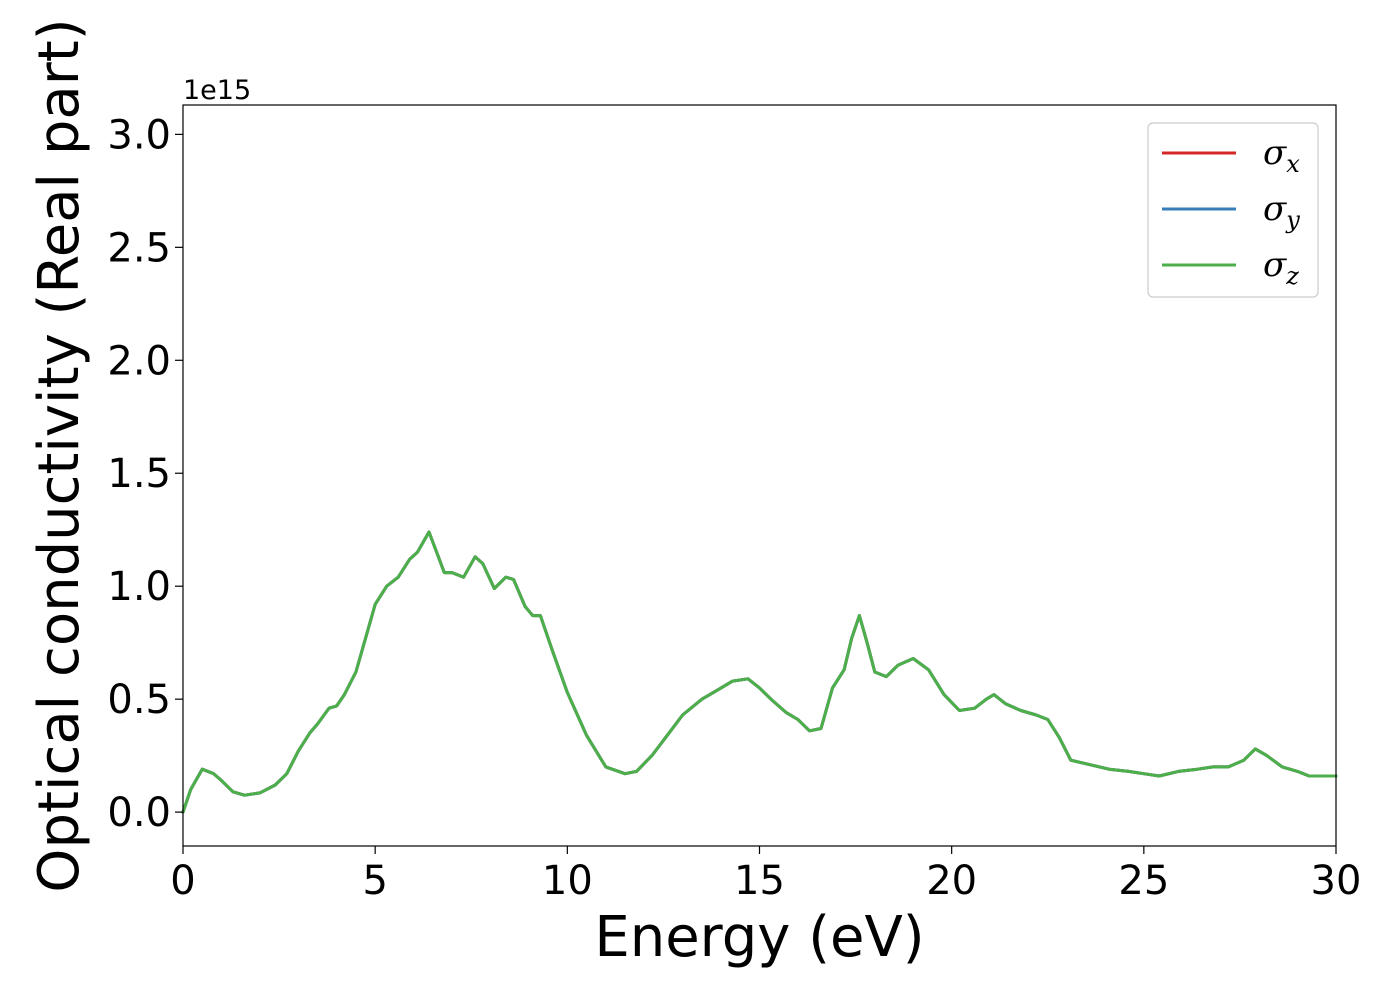  What do you see at coordinates (182, 881) in the screenshot?
I see `x-tick-label: 0` at bounding box center [182, 881].